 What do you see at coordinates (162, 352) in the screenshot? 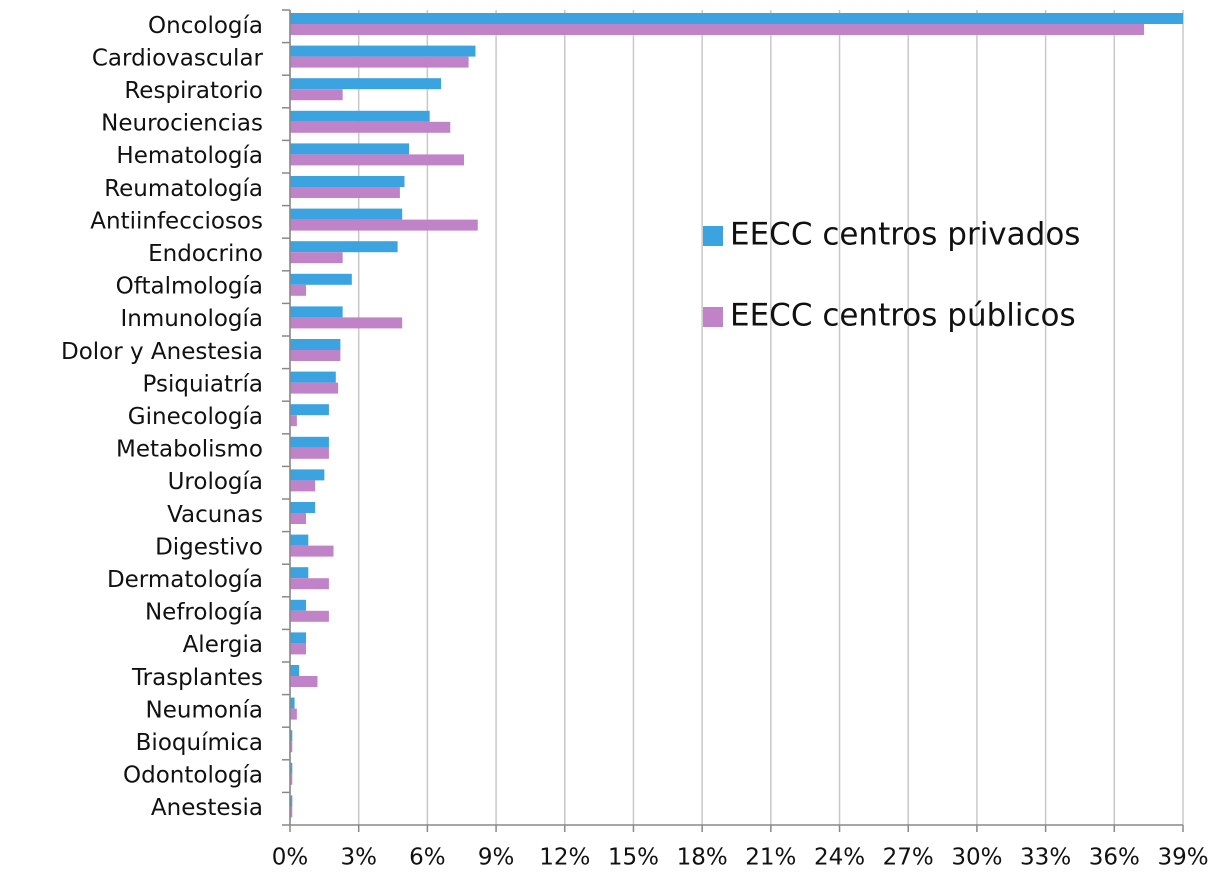
I see `y-tick-label: Dolor y Anestesia` at bounding box center [162, 352].